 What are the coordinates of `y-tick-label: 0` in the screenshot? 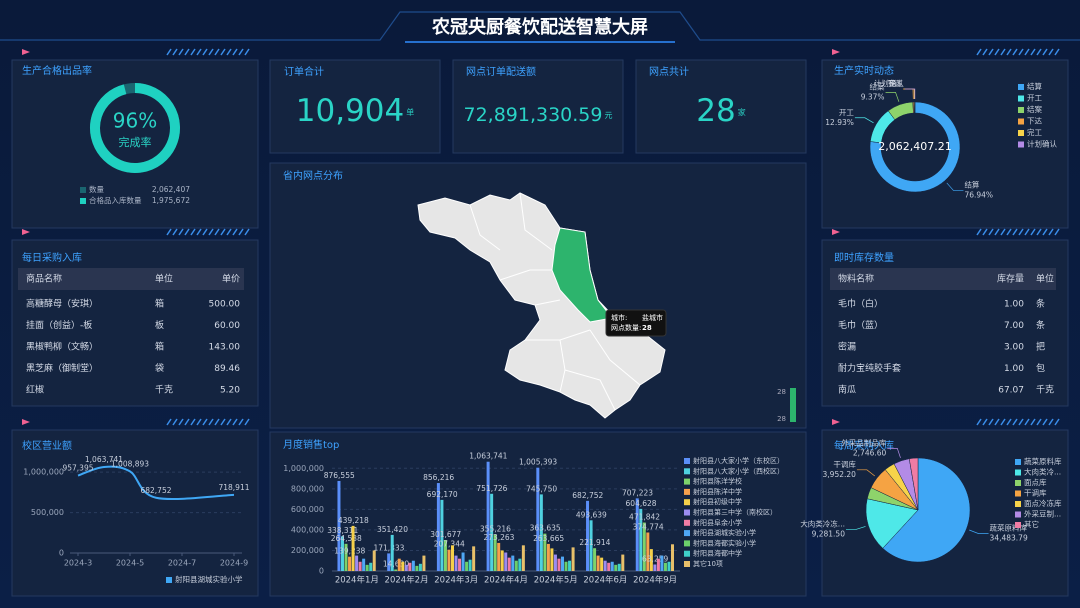 It's located at (321, 571).